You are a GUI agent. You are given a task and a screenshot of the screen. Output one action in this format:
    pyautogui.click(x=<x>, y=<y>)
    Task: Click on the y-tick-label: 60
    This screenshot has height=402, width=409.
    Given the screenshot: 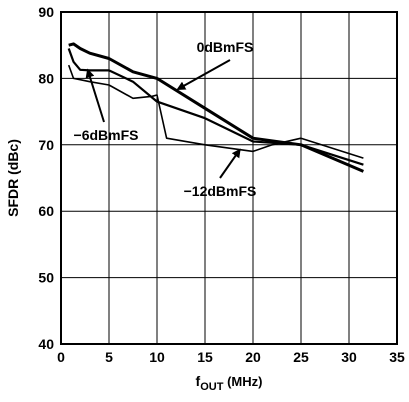 What is the action you would take?
    pyautogui.click(x=46, y=211)
    